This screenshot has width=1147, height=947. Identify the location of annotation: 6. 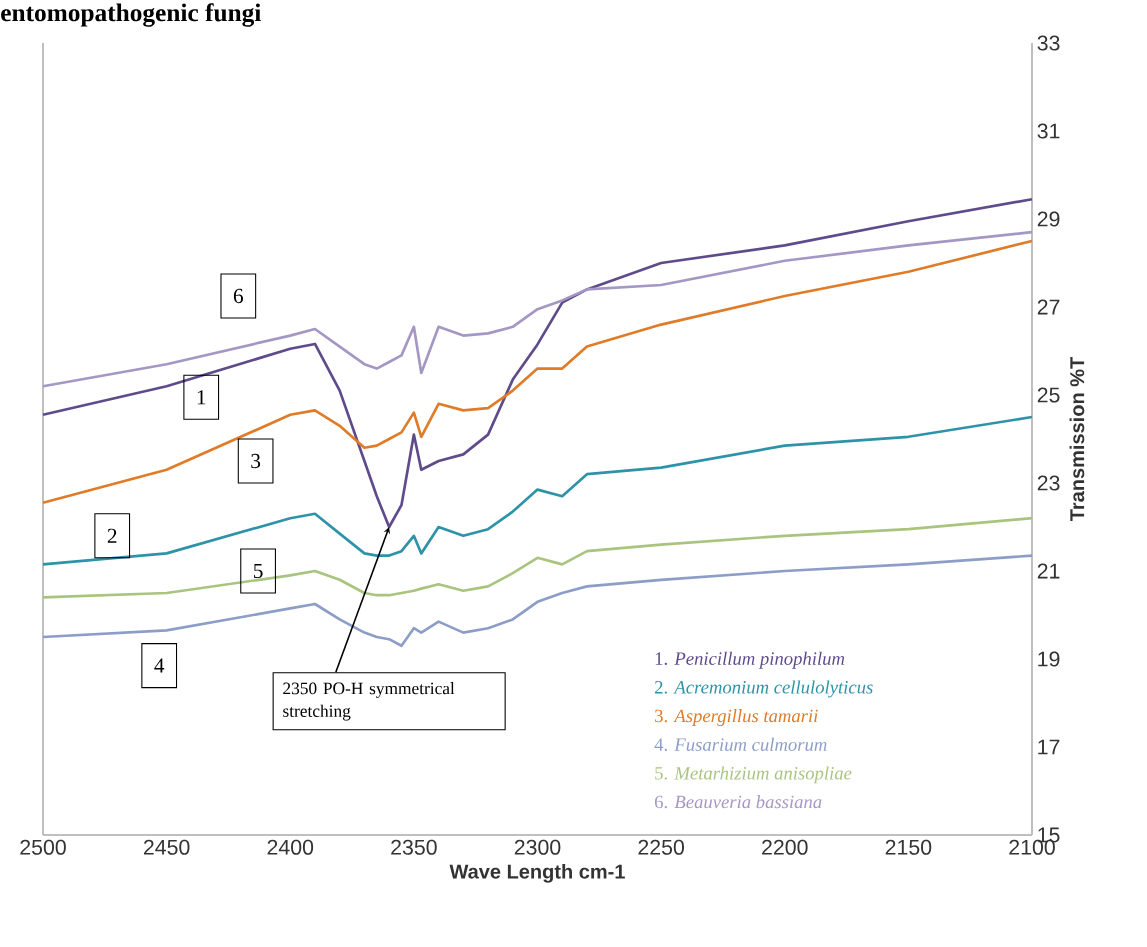
(238, 296).